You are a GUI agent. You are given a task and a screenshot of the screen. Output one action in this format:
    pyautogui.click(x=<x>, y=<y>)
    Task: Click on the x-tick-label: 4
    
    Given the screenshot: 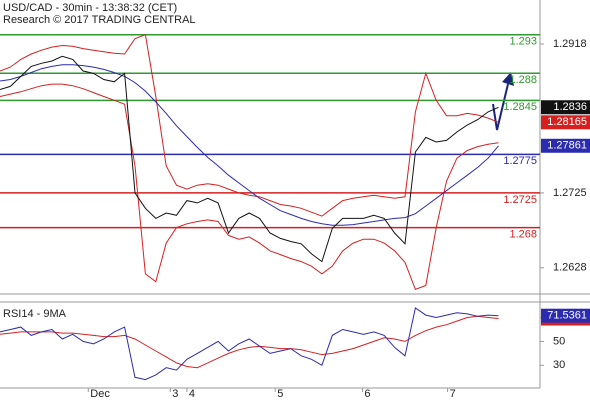 What is the action you would take?
    pyautogui.click(x=192, y=394)
    